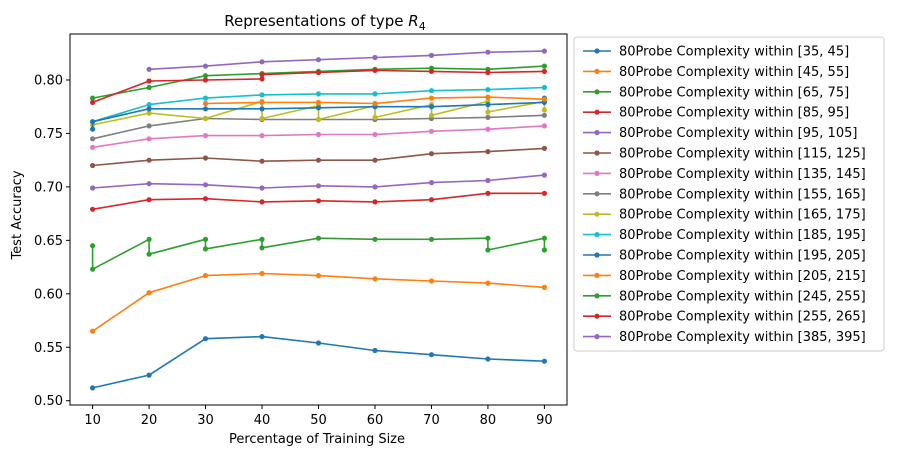 This screenshot has width=898, height=457. What do you see at coordinates (738, 133) in the screenshot?
I see `legend-label: 80Probe Complexity within [95, 105]` at bounding box center [738, 133].